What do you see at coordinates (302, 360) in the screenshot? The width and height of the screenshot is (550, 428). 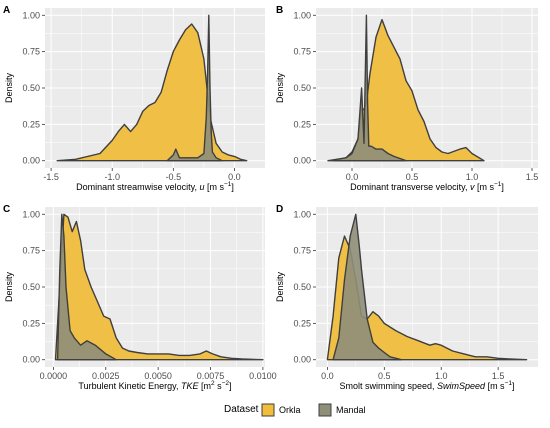 I see `panel-d-ytick-label: 0.00` at bounding box center [302, 360].